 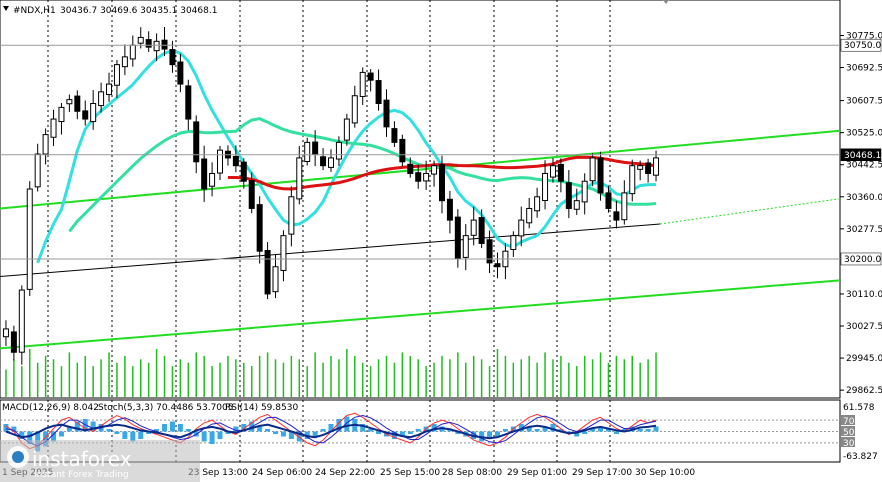 What do you see at coordinates (81, 475) in the screenshot?
I see `logo-tagline: Instant Forex Trading` at bounding box center [81, 475].